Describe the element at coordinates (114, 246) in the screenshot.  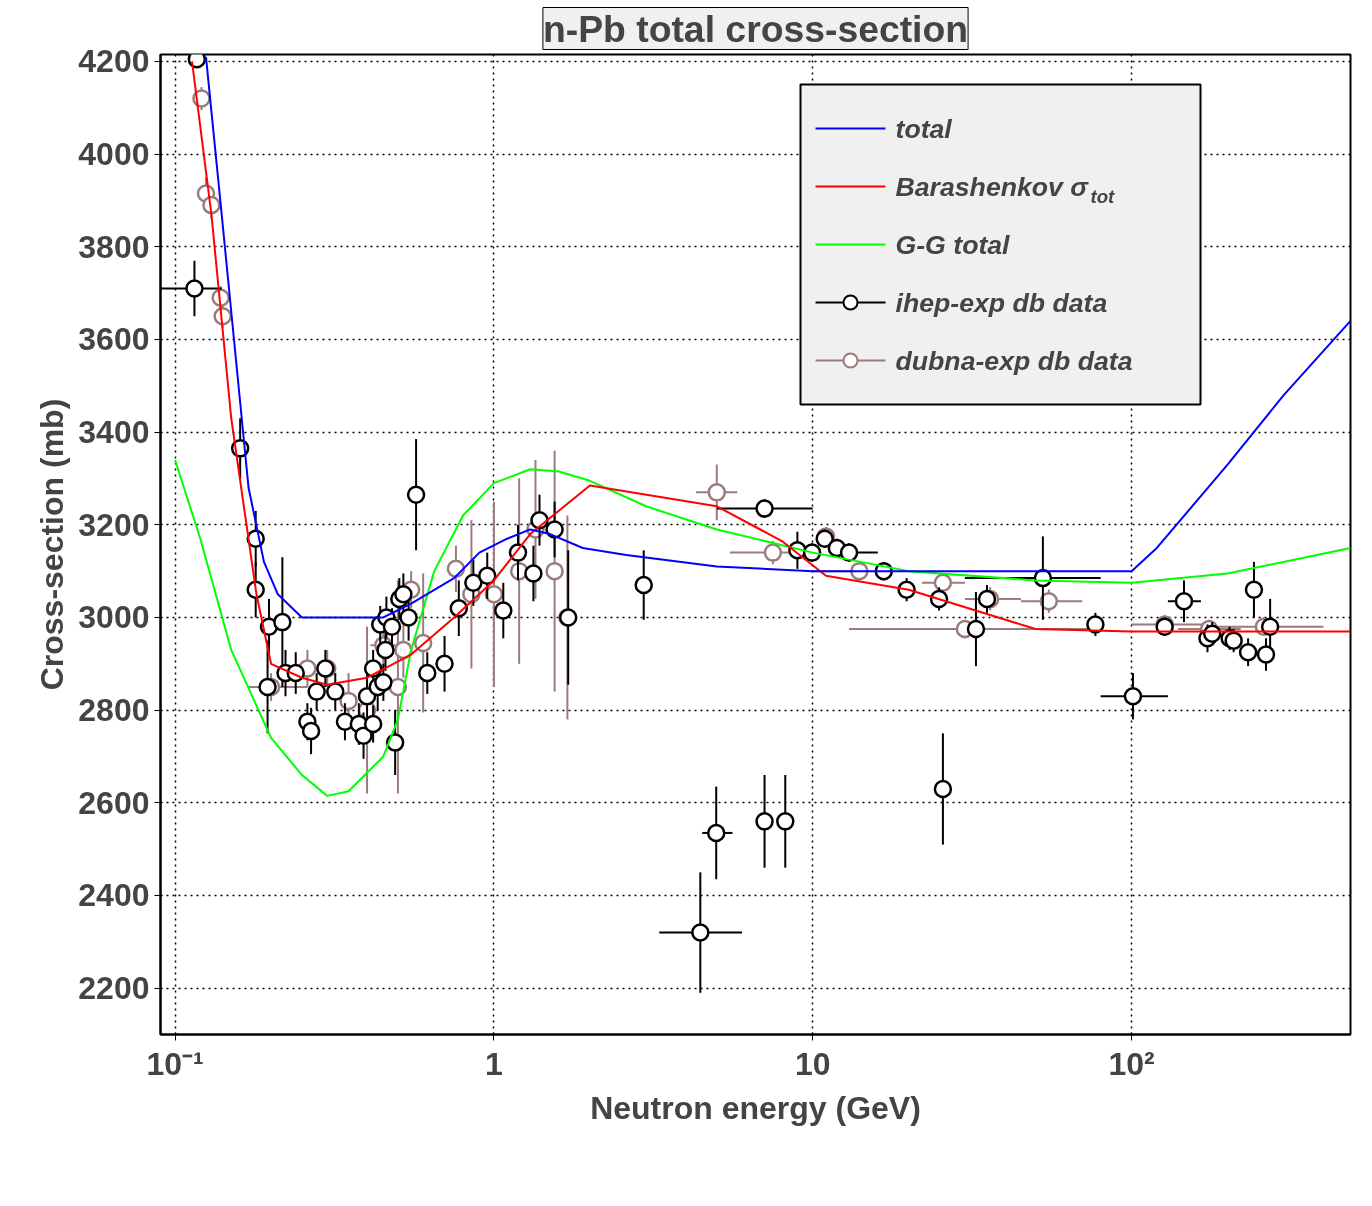
I see `y-tick-label: 3800` at that location.